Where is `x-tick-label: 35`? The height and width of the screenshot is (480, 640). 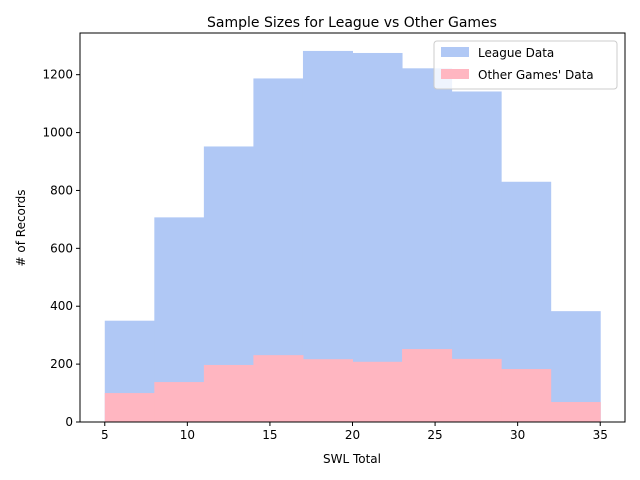 x-tick-label: 35 is located at coordinates (600, 435).